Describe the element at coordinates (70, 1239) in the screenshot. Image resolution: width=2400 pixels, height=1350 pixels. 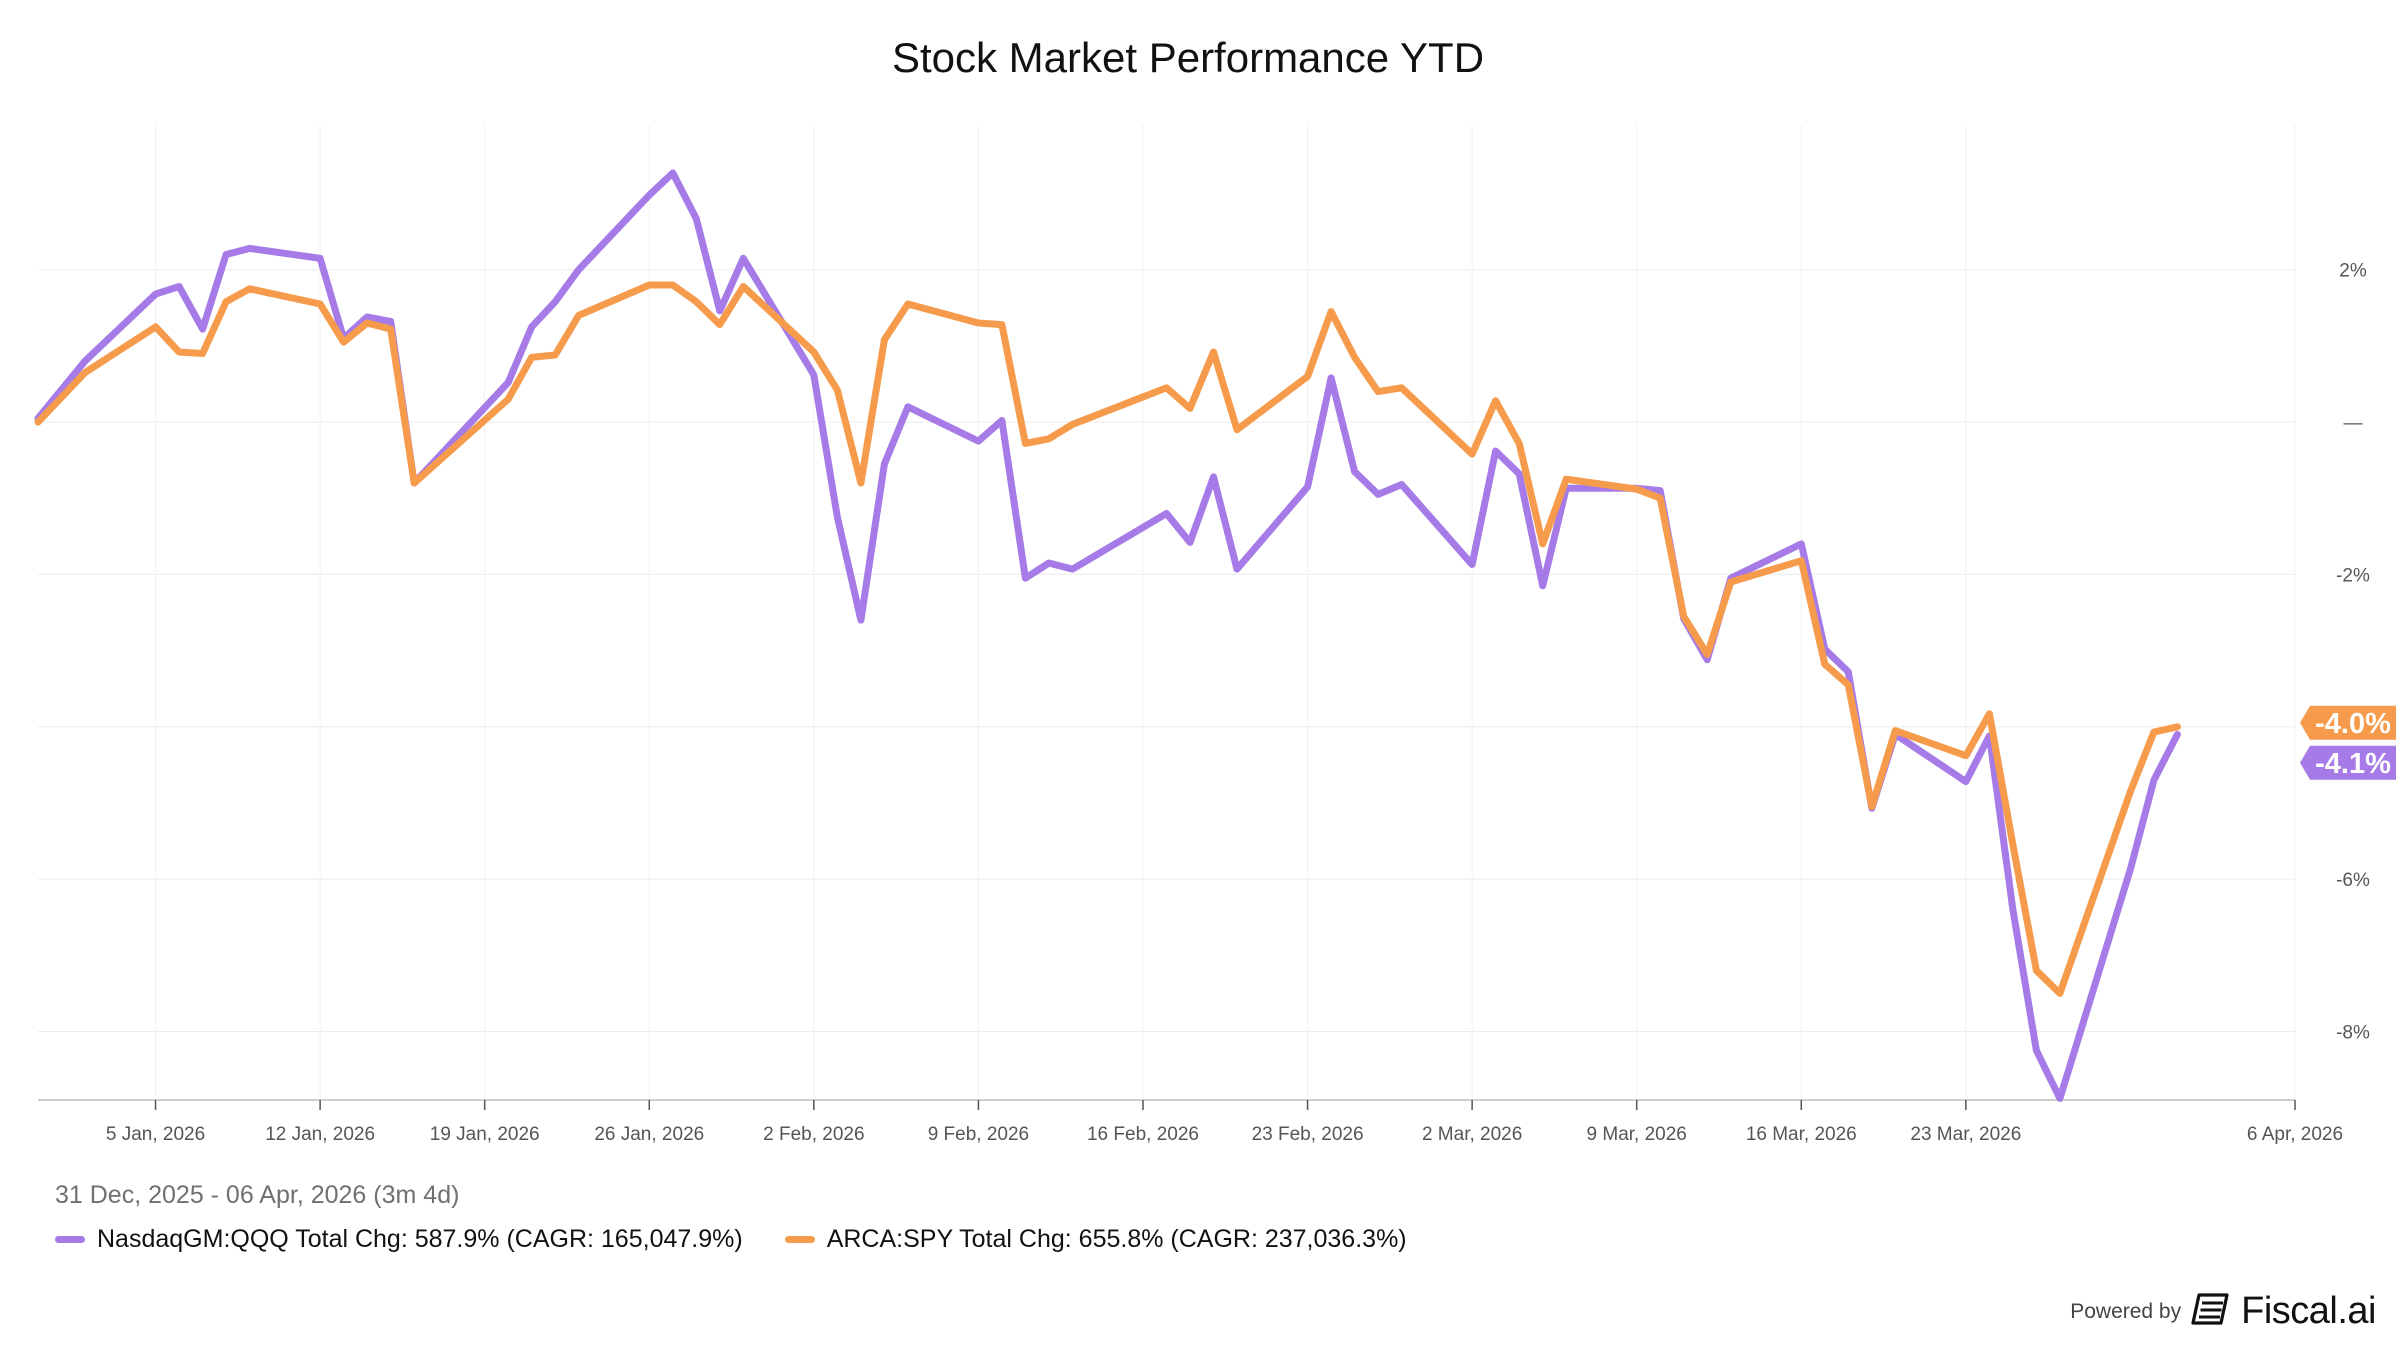
I see `legend-swatch-qqq` at that location.